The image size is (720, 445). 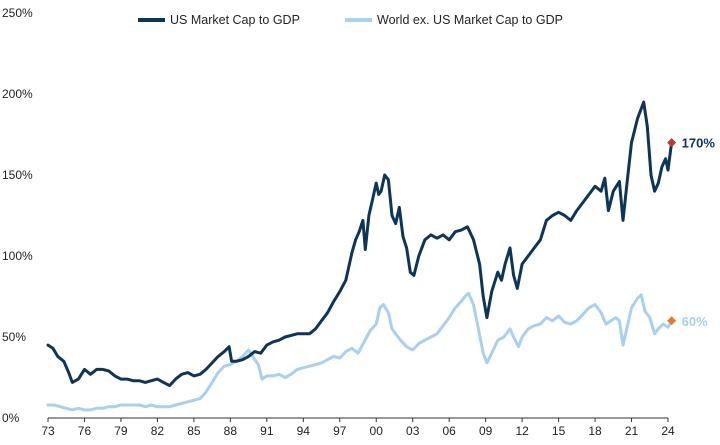 I want to click on x-tick-label: 94, so click(x=304, y=431).